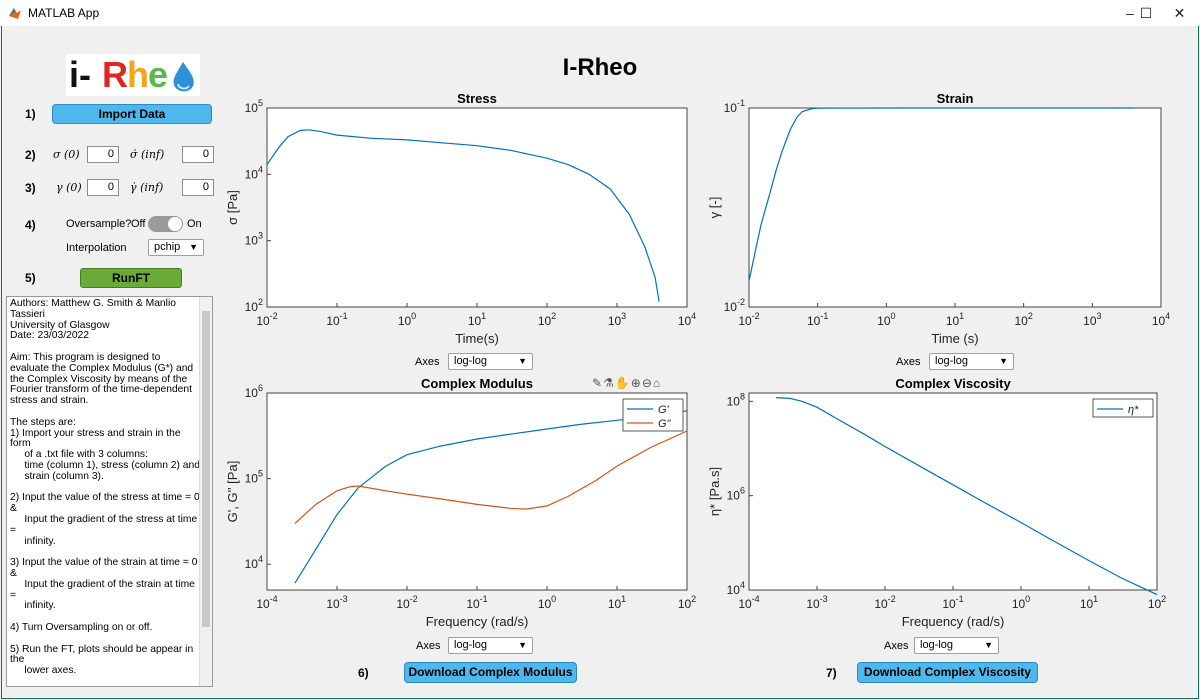 The height and width of the screenshot is (700, 1200). Describe the element at coordinates (600, 67) in the screenshot. I see `page-title: I-Rheo` at that location.